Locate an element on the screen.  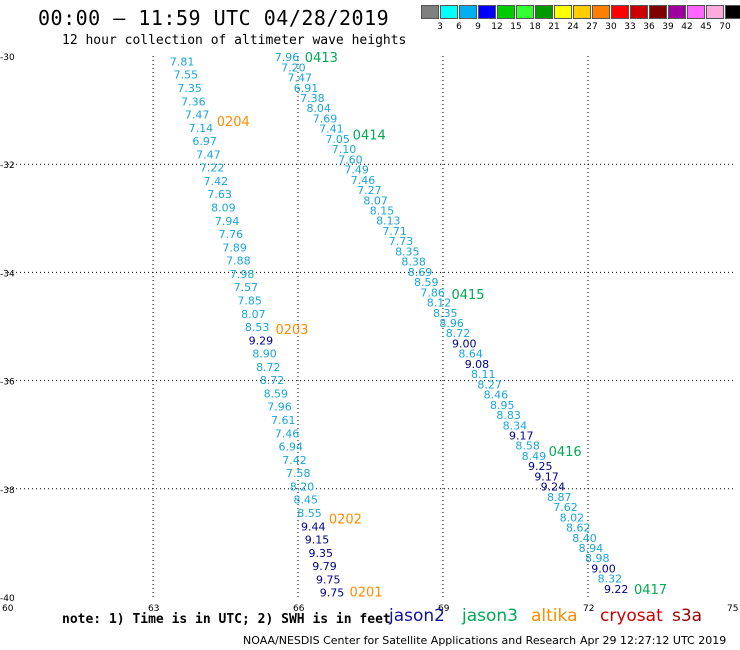
swh-value: 8.12 is located at coordinates (439, 303).